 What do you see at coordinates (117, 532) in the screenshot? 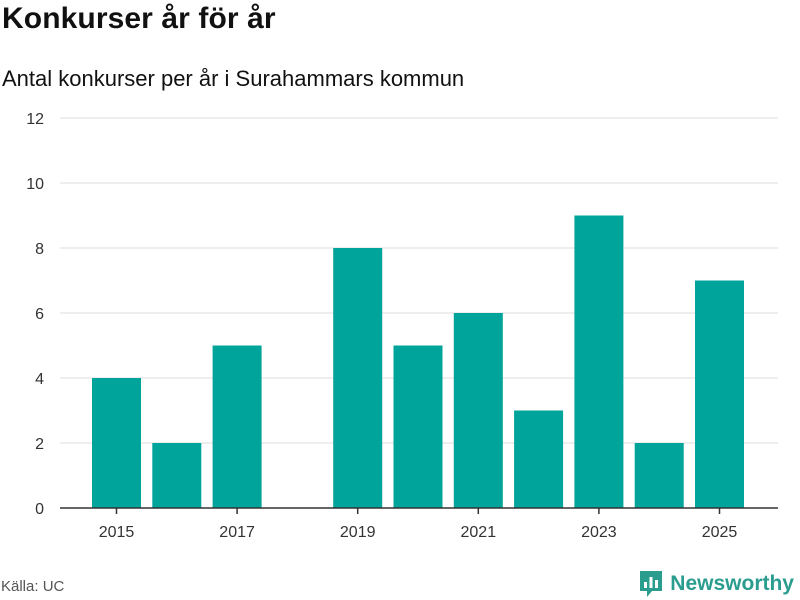
I see `x-tick-label-2015: 2015` at bounding box center [117, 532].